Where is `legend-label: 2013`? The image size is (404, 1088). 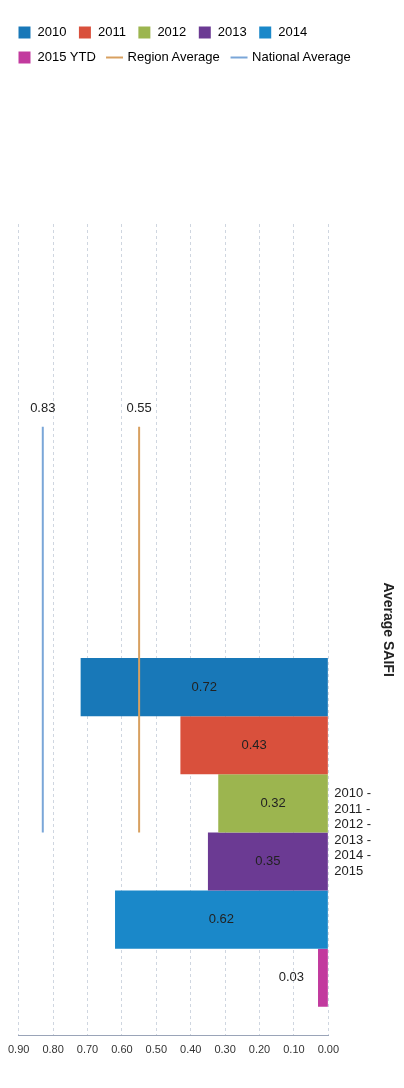 legend-label: 2013 is located at coordinates (232, 32).